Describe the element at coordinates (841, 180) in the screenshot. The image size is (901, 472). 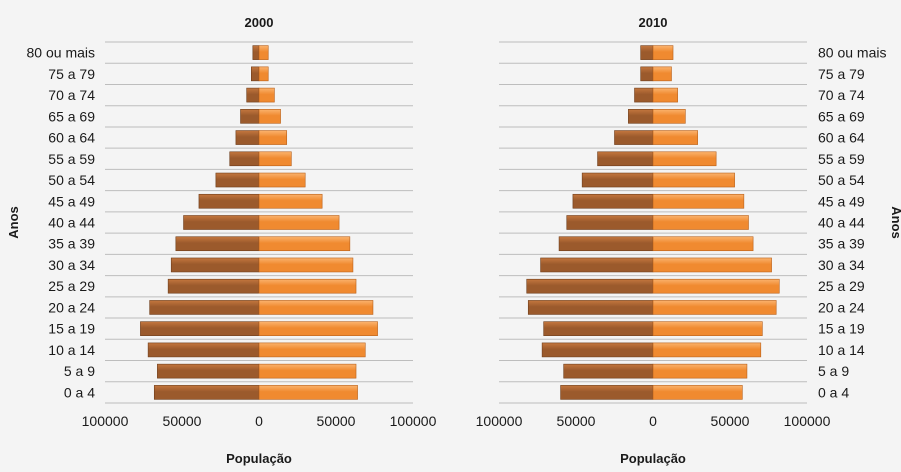
I see `category-label: 50 a 54` at that location.